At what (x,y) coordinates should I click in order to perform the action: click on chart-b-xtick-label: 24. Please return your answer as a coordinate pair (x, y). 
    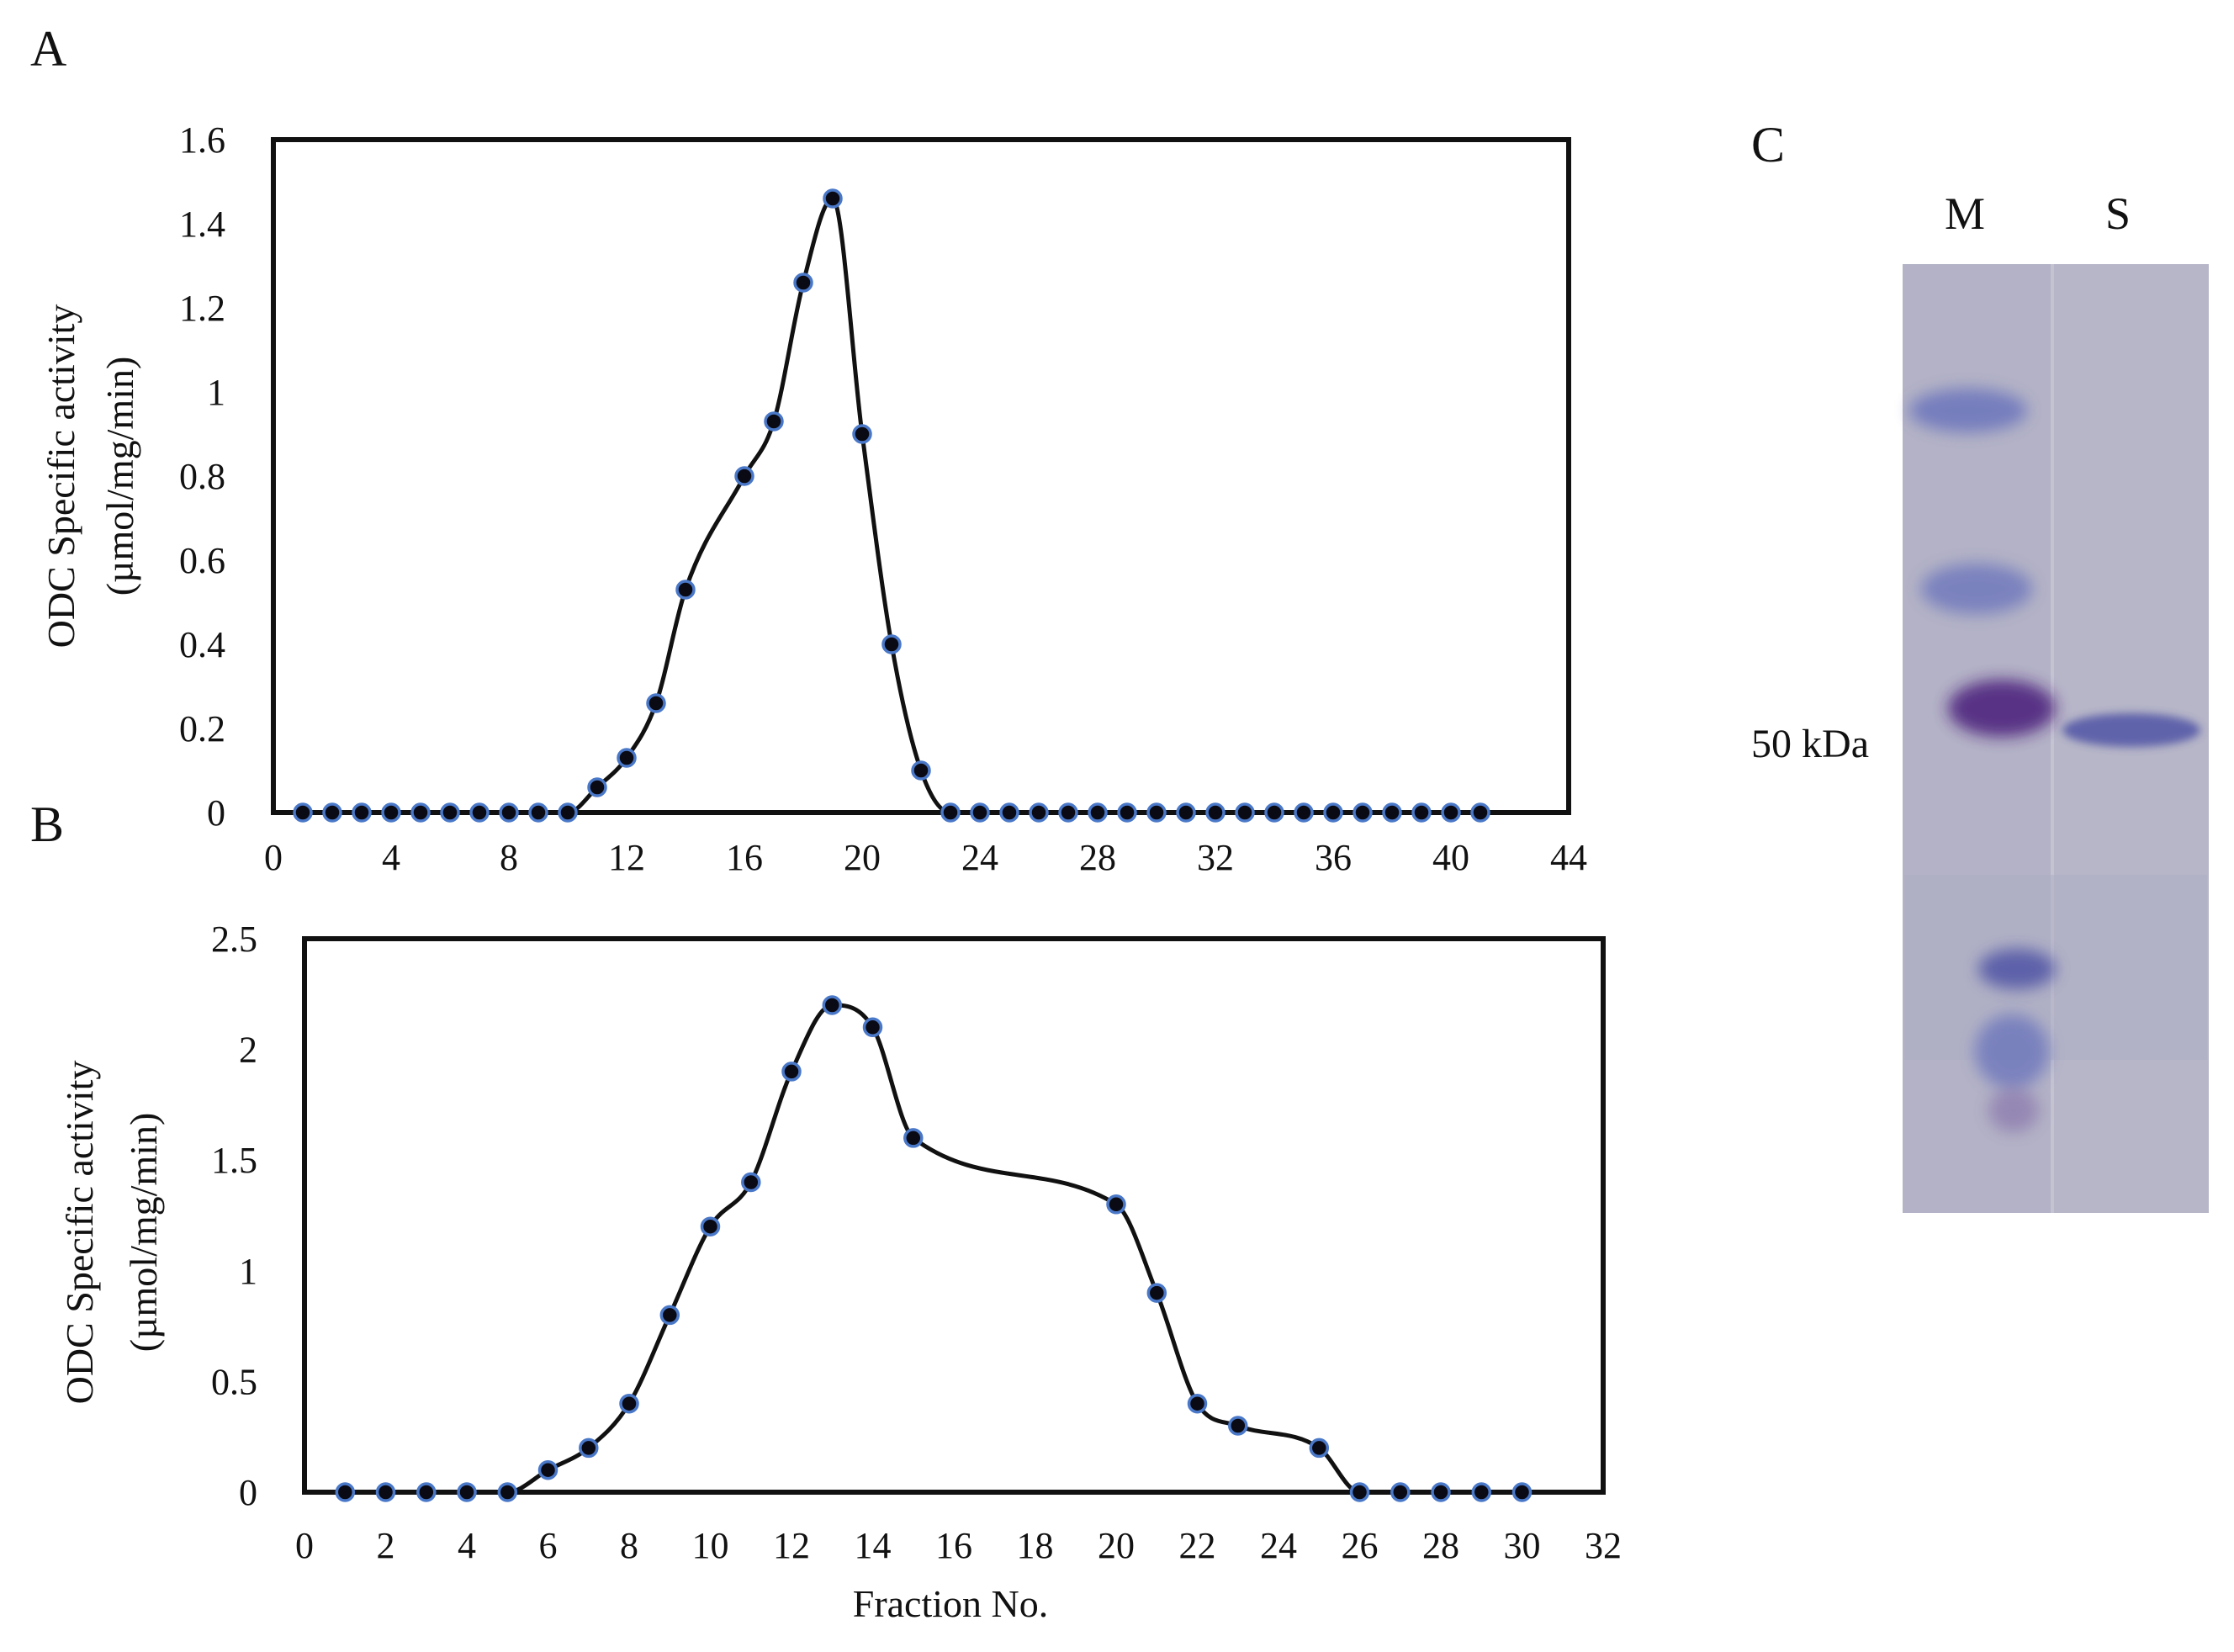
    Looking at the image, I should click on (1278, 1545).